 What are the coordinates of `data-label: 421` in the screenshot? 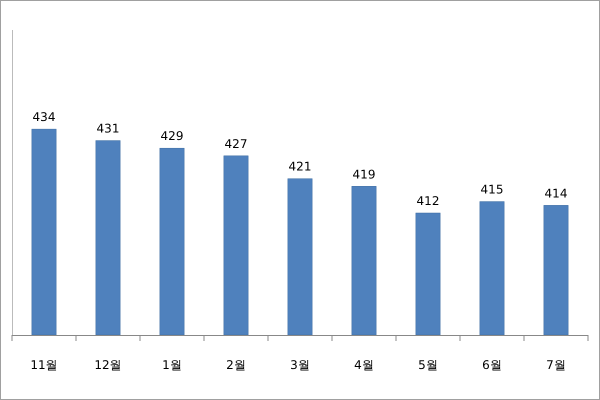 It's located at (300, 167).